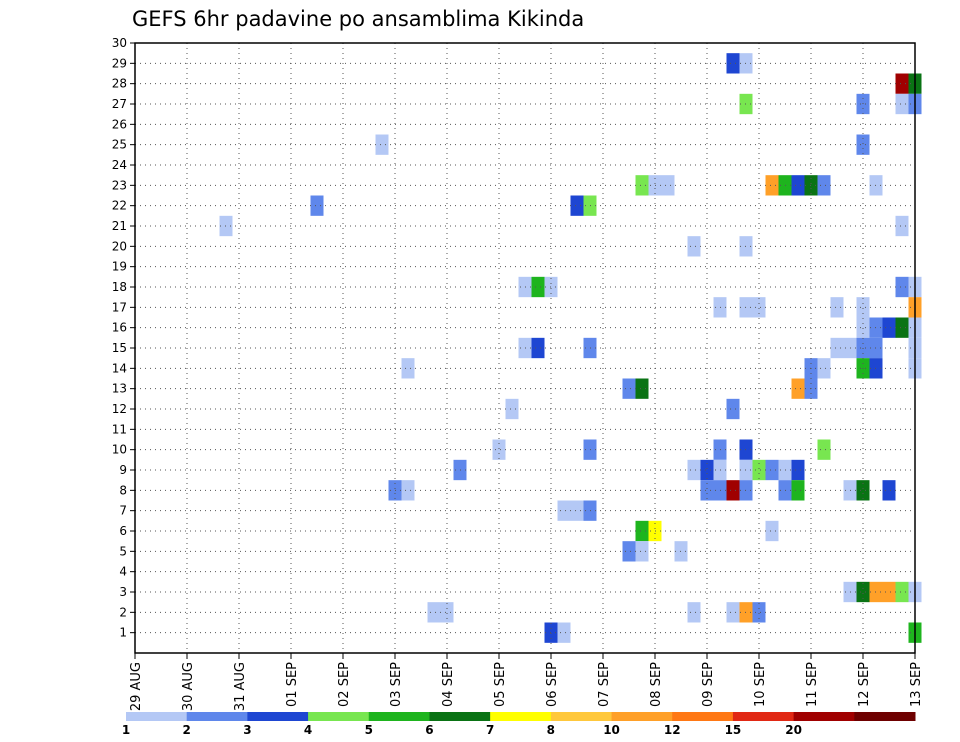 This screenshot has width=960, height=742. What do you see at coordinates (119, 104) in the screenshot?
I see `y-tick-label: 27` at bounding box center [119, 104].